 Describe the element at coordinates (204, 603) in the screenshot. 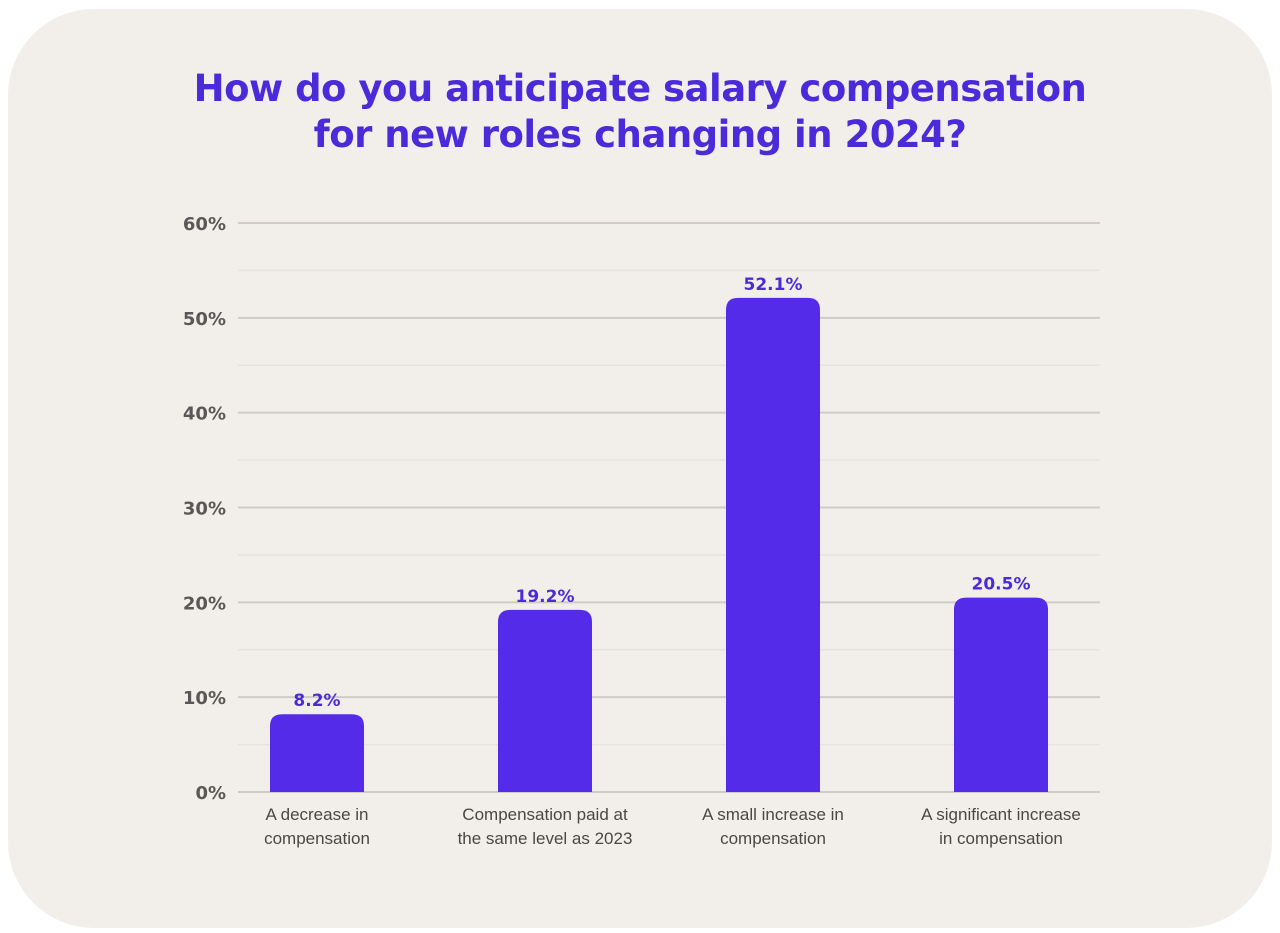

I see `y-tick-label: 20%` at that location.